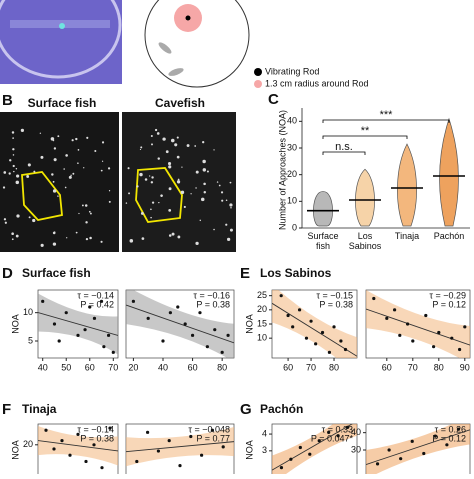 This screenshot has height=479, width=474. I want to click on y-tick-label: 30, so click(356, 449).